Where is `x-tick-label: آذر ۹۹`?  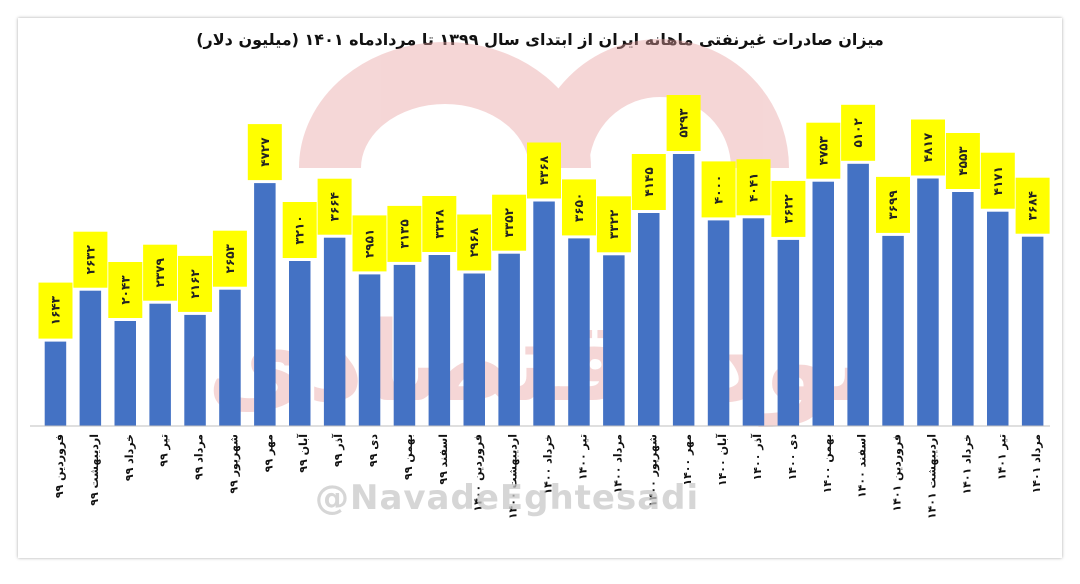
x-tick-label: آذر ۹۹ is located at coordinates (338, 450).